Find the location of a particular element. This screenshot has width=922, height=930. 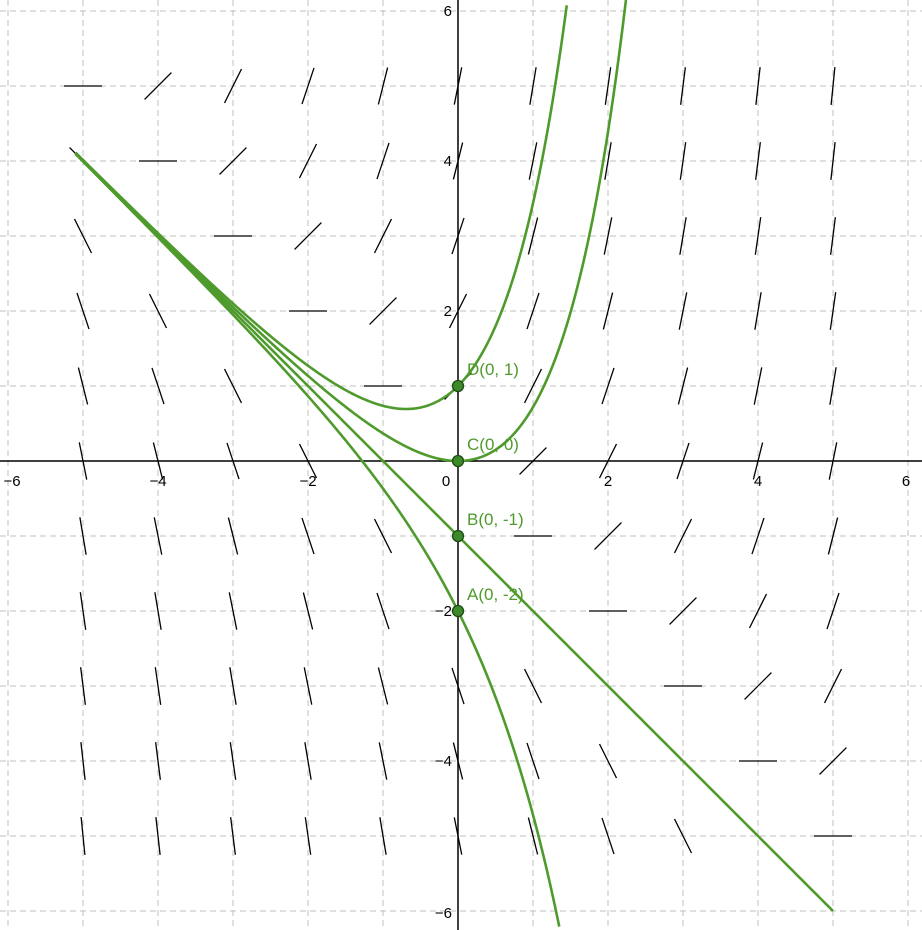

y-tick-label: 2 is located at coordinates (448, 311).